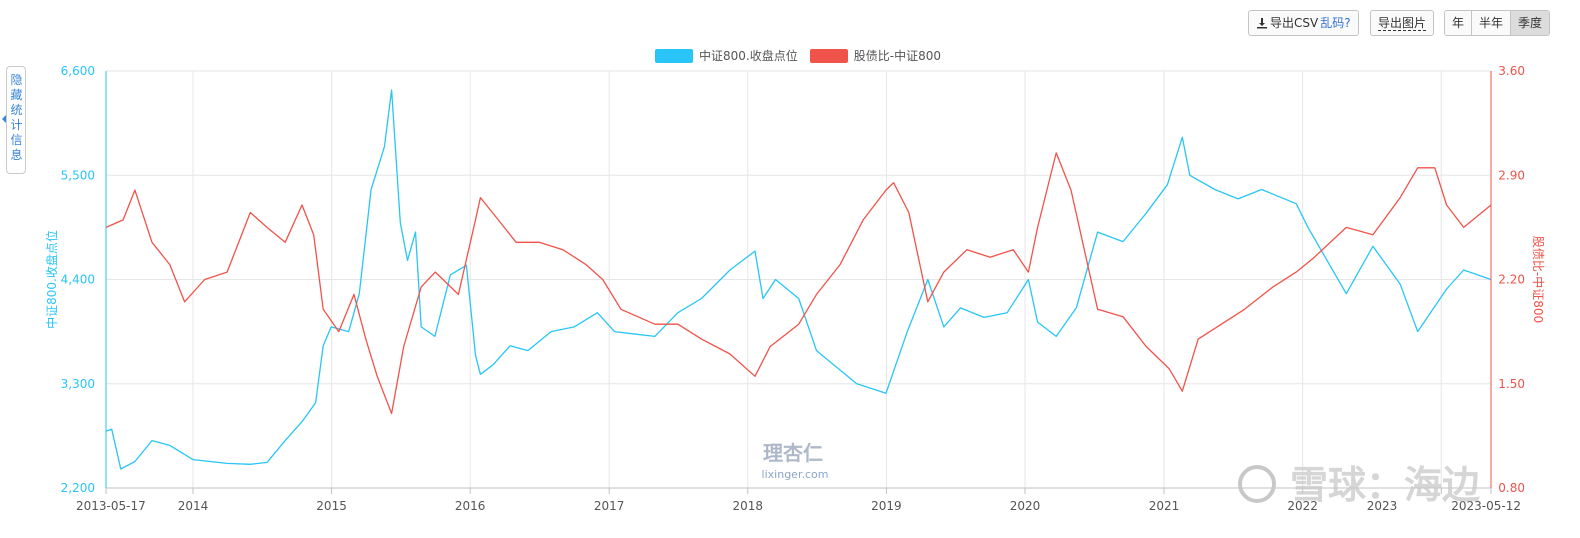 The height and width of the screenshot is (538, 1580). Describe the element at coordinates (78, 384) in the screenshot. I see `y-left-tick-label: 3,300` at that location.